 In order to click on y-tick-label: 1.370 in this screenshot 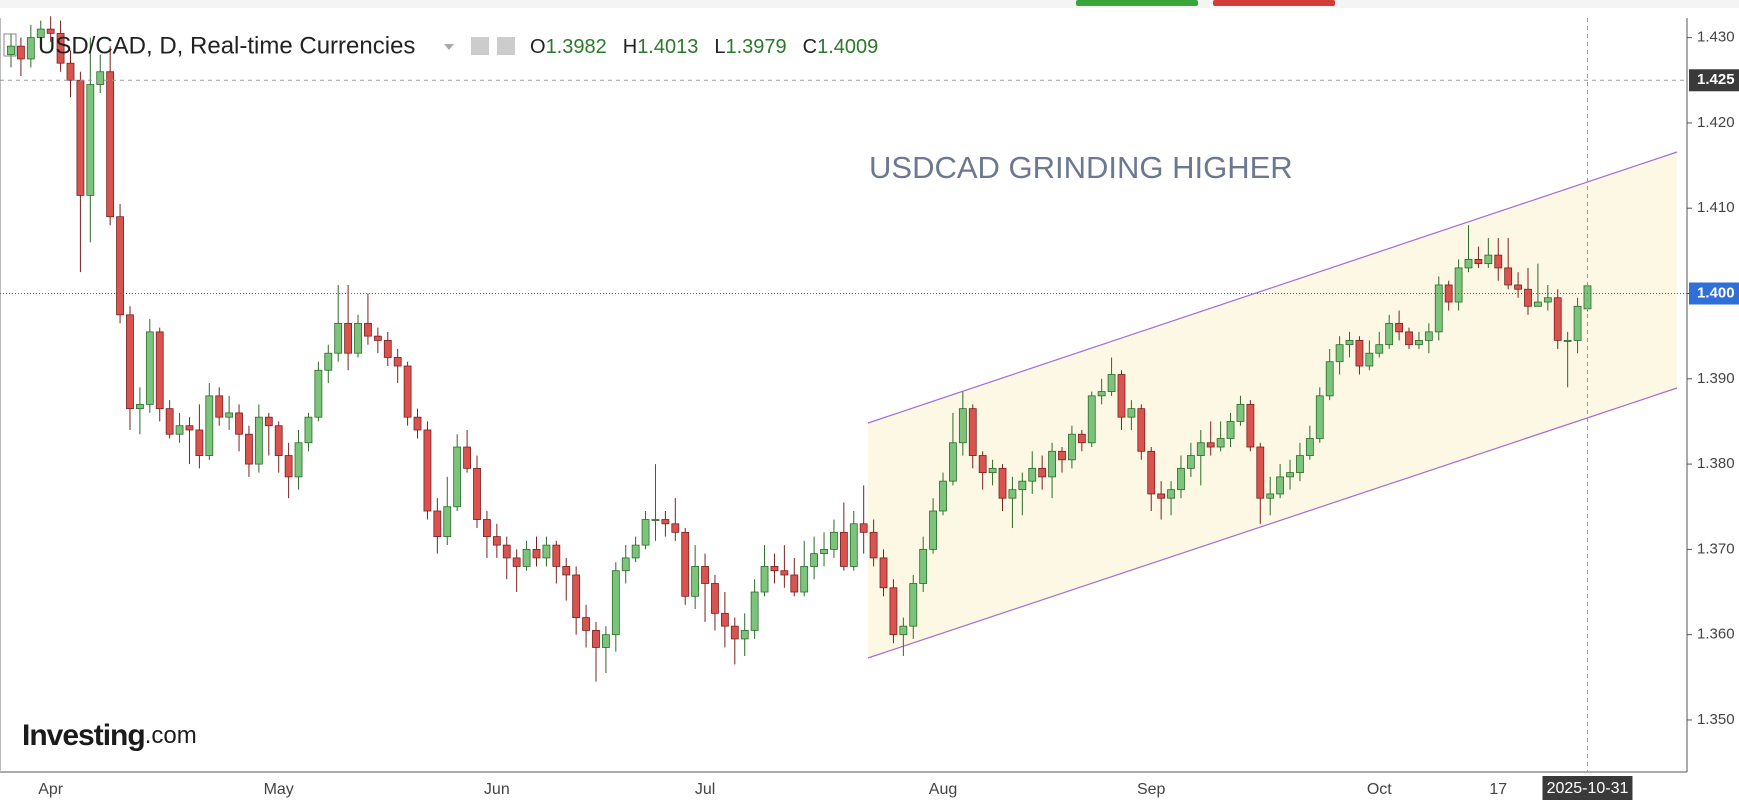, I will do `click(1716, 548)`.